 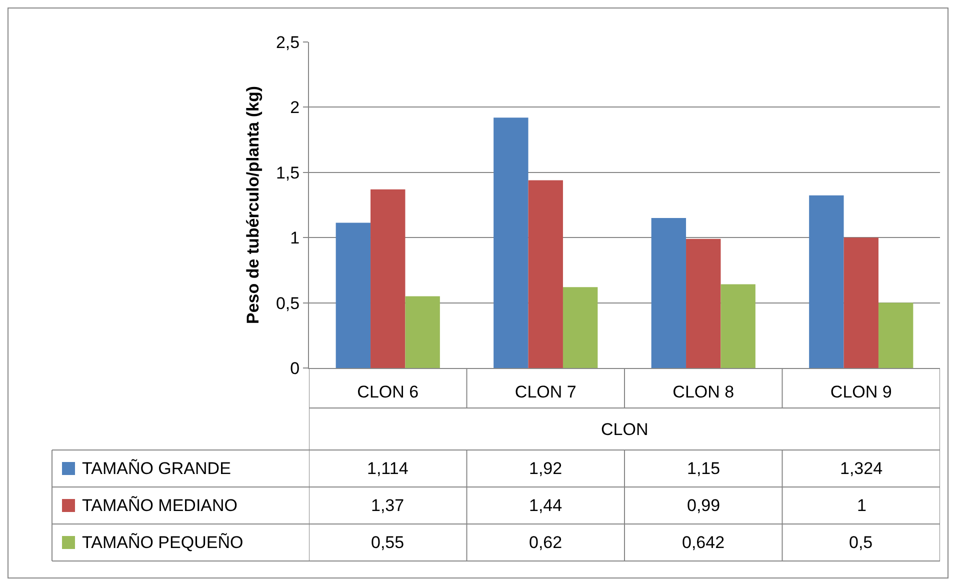 I want to click on y-tick-label: 0, so click(x=295, y=368).